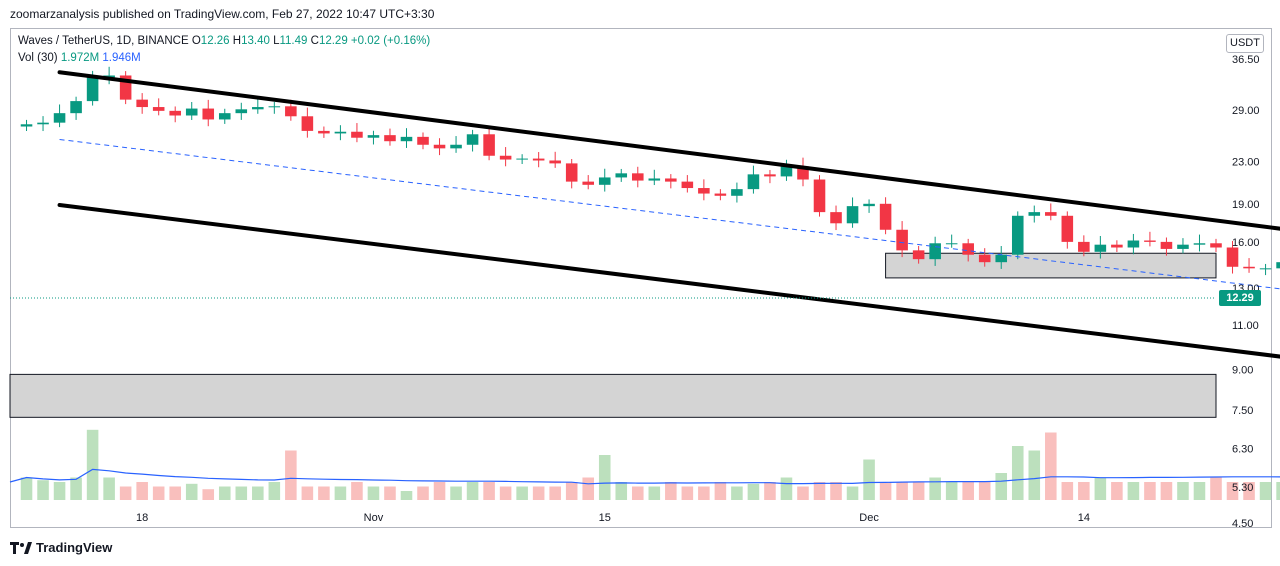  What do you see at coordinates (276, 41) in the screenshot?
I see `legend-low-label: L` at bounding box center [276, 41].